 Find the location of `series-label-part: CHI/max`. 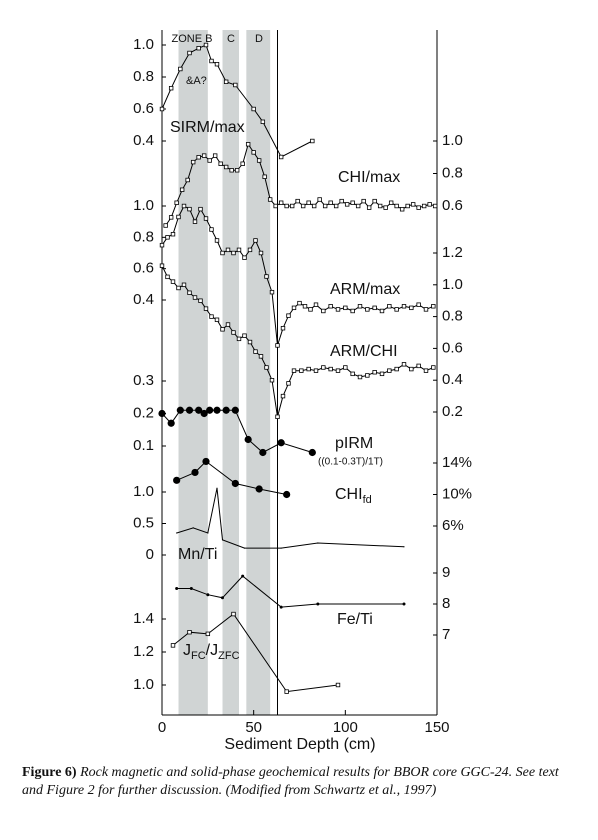

series-label-part: CHI/max is located at coordinates (369, 177).